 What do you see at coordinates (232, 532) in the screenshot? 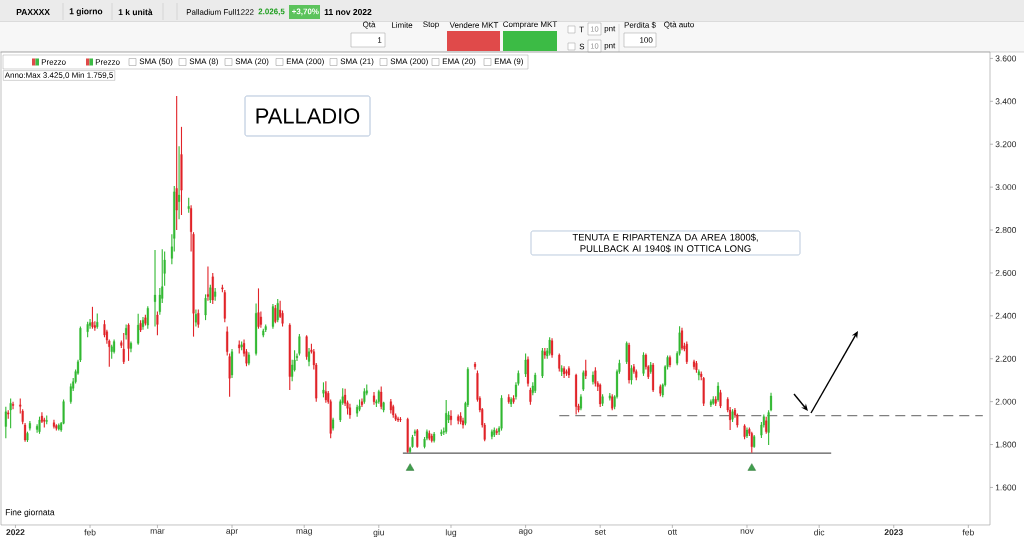
I see `x-tick-label: apr` at bounding box center [232, 532].